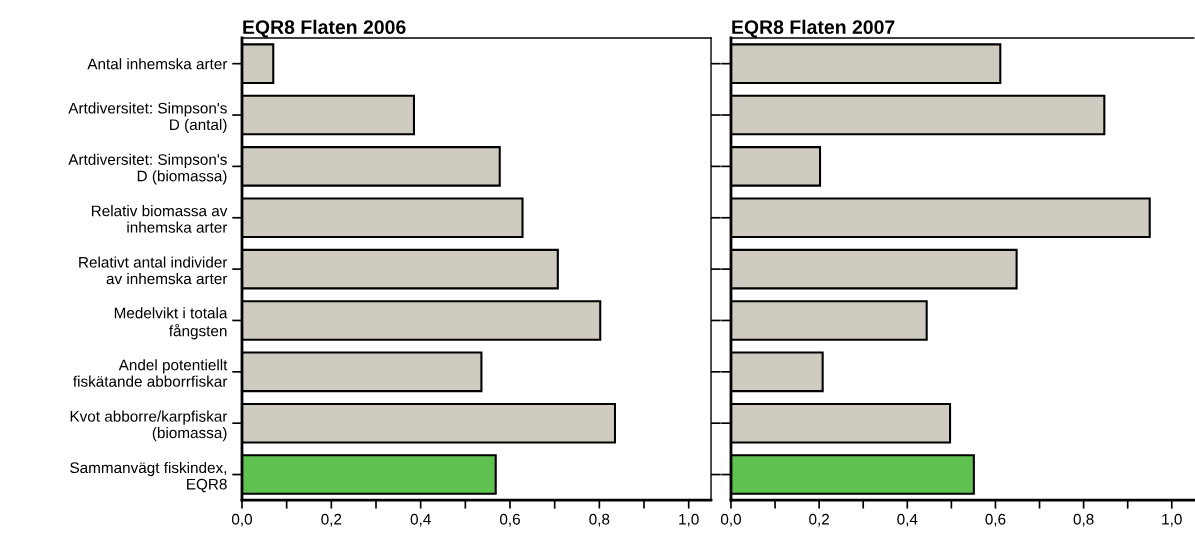 This screenshot has width=1195, height=535. I want to click on y-tick-label: Antal inhemska arter, so click(157, 64).